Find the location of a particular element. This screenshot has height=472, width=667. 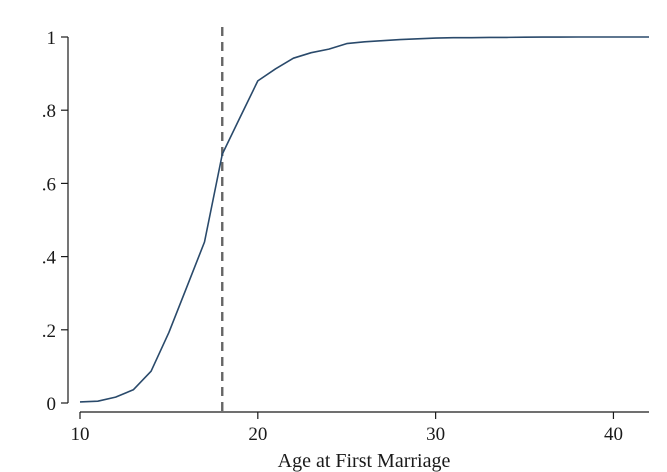

y-tick-label: 1 is located at coordinates (52, 38).